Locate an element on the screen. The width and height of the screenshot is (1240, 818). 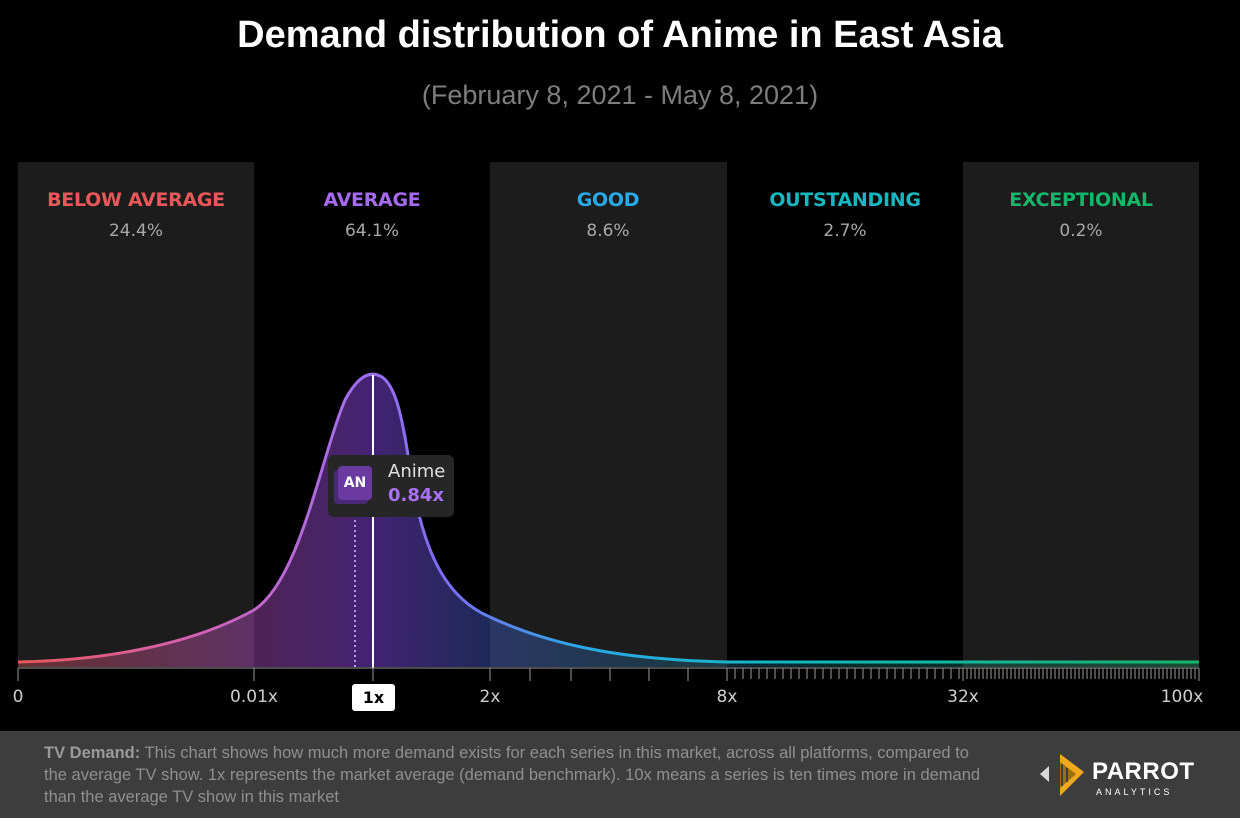
tick-label-2x: 2x is located at coordinates (490, 697).